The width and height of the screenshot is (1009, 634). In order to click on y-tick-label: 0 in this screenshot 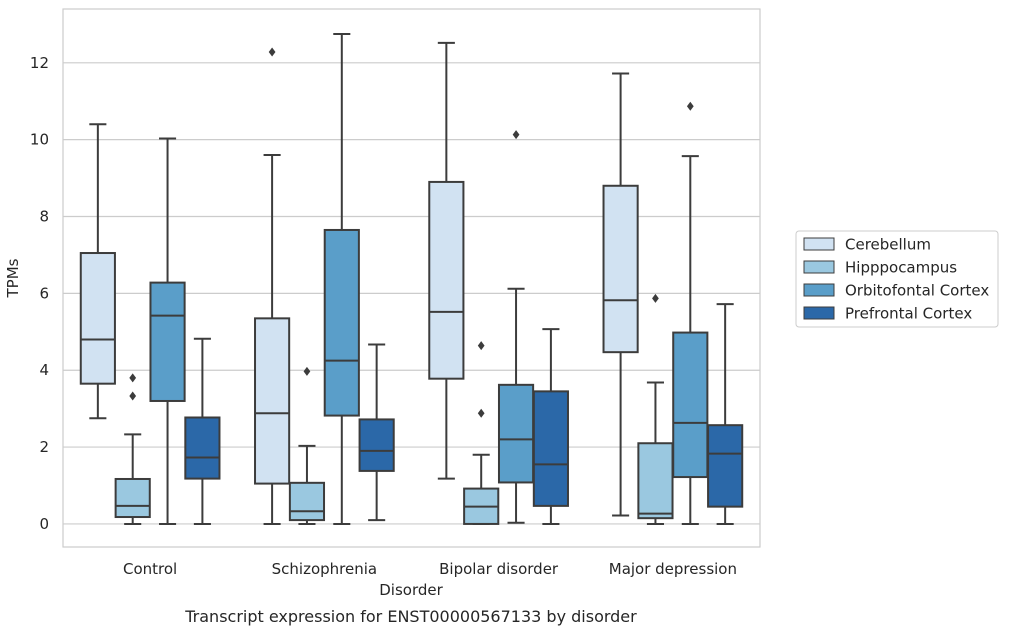, I will do `click(44, 524)`.